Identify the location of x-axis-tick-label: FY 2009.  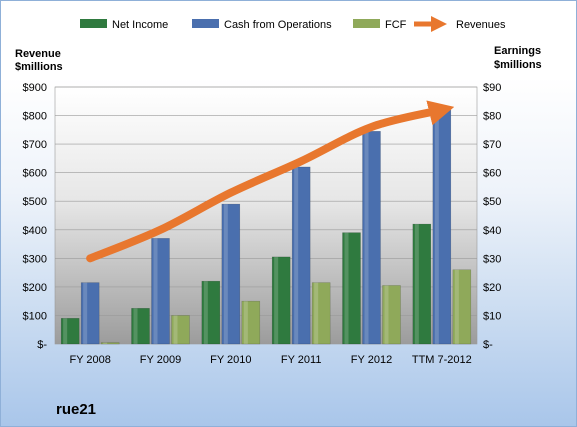
(160, 360).